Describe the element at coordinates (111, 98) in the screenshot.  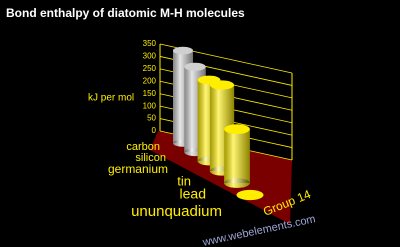
I see `y-axis-label: kJ per mol` at that location.